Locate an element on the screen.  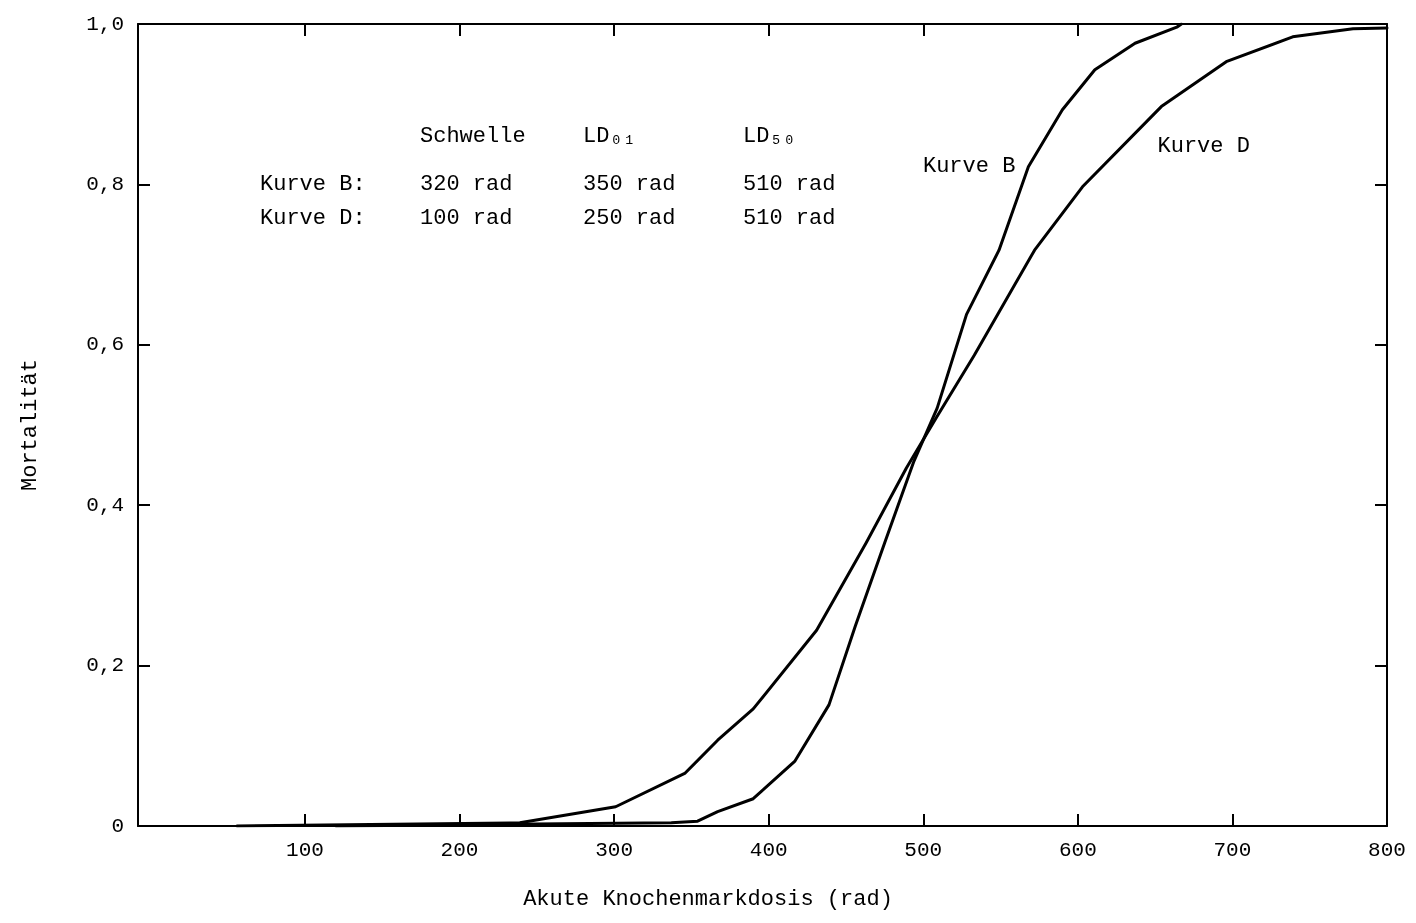
annotation: 350 rad is located at coordinates (629, 184).